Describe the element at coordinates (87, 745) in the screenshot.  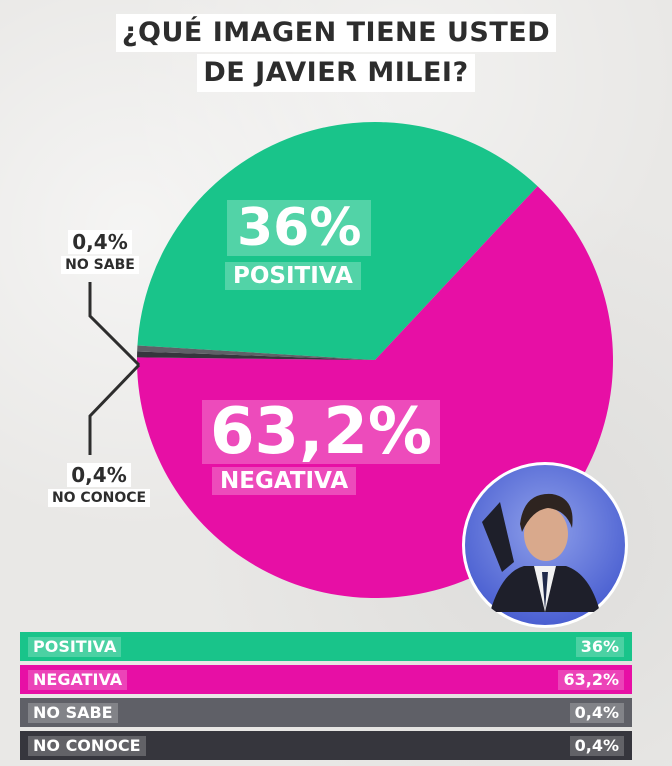
I see `legend-label: NO CONOCE` at that location.